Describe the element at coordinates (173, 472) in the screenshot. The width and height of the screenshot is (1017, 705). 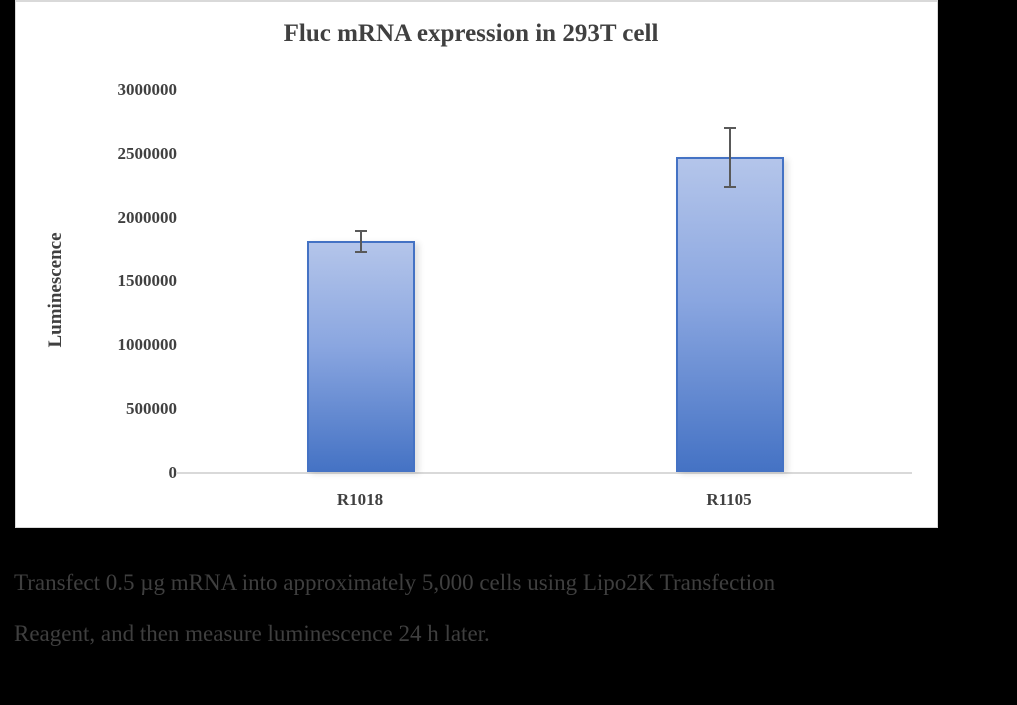
I see `y-tick: 0` at that location.